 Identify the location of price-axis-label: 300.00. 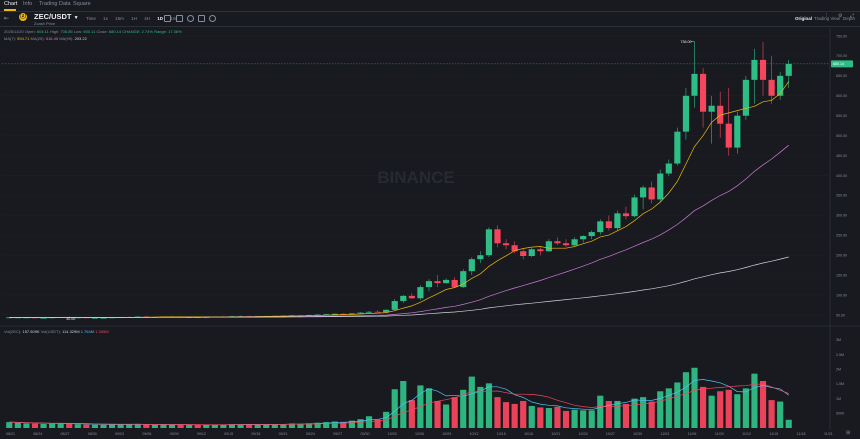
(841, 216).